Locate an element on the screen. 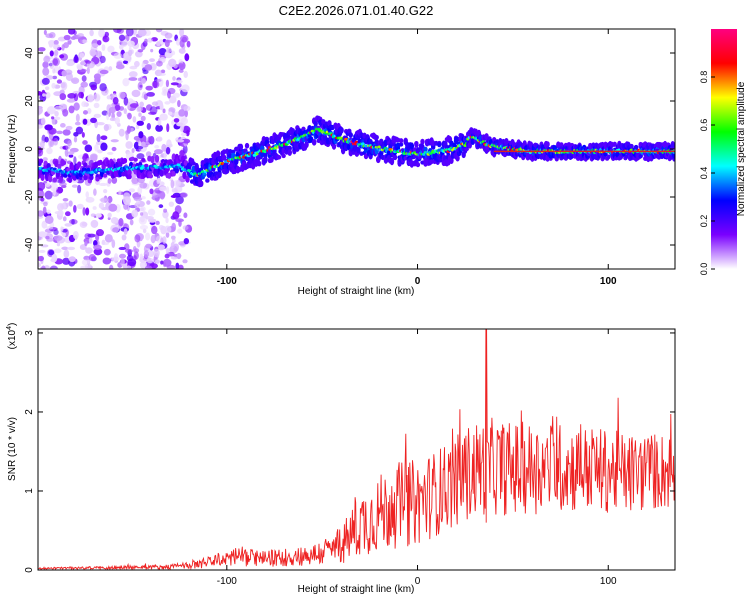 This screenshot has height=605, width=750. snr-unit-suffix: ) is located at coordinates (12, 324).